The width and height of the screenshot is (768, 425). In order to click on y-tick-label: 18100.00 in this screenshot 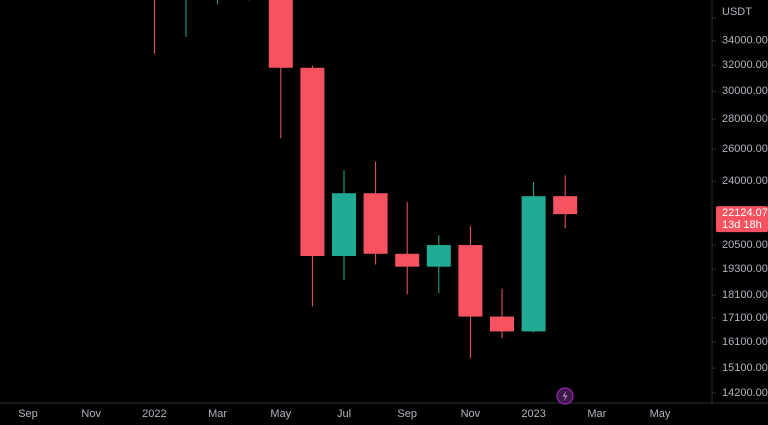, I will do `click(745, 295)`.